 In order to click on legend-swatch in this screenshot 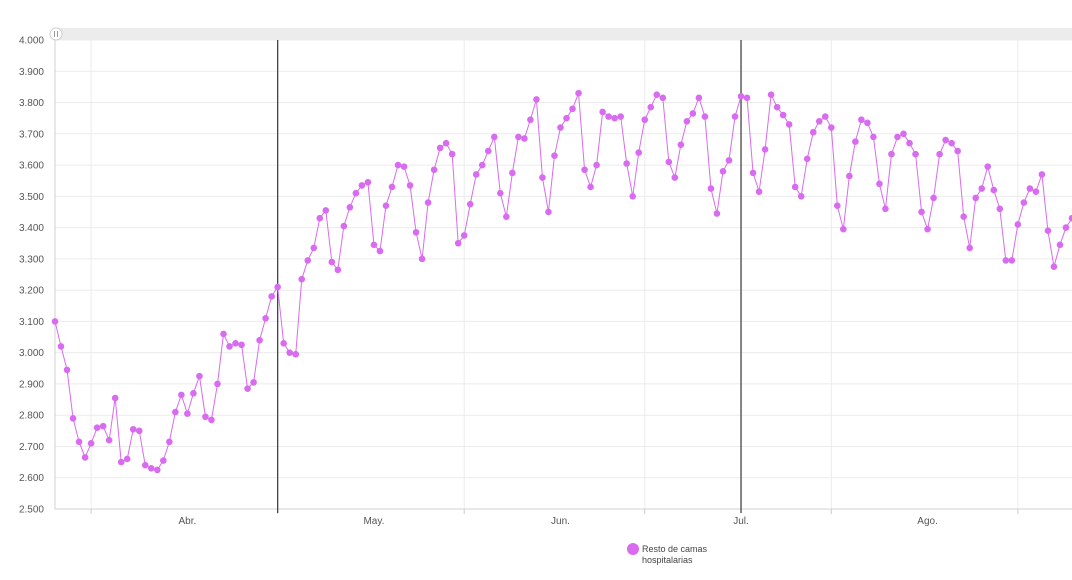, I will do `click(633, 549)`.